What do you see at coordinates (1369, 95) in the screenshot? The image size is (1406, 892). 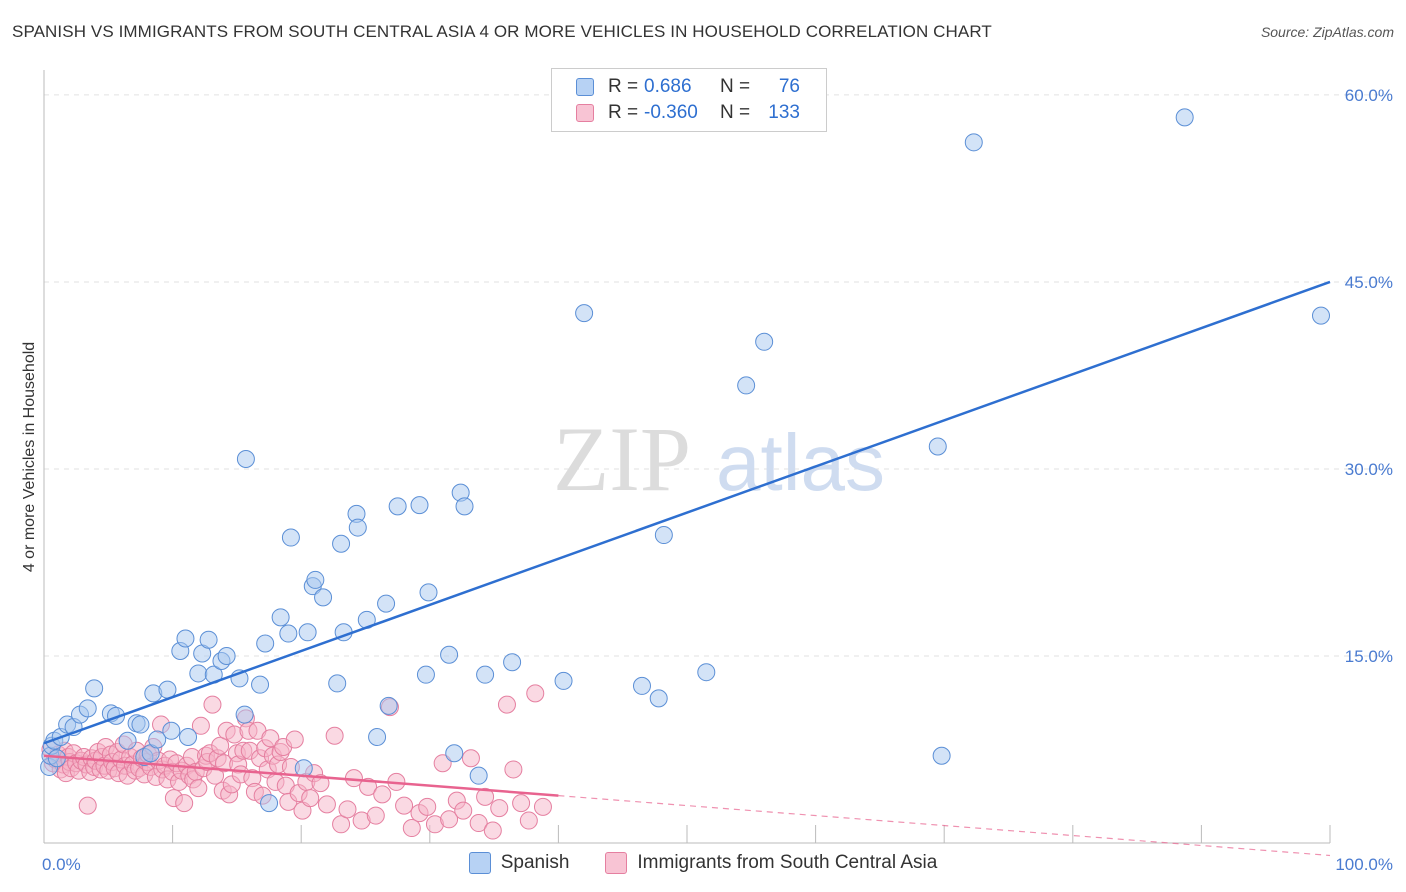 I see `y-tick-label: 60.0%` at bounding box center [1369, 95].